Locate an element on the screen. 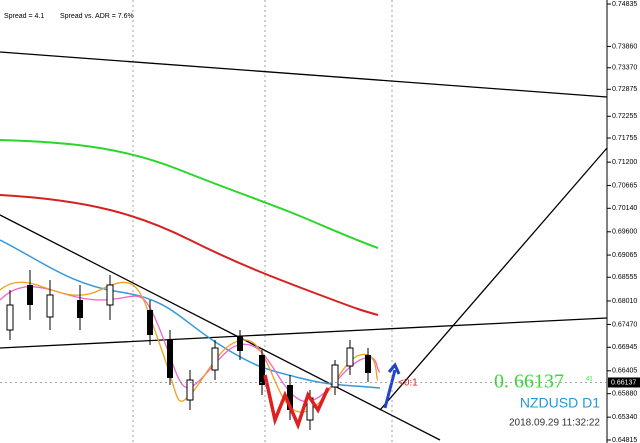 The image size is (640, 443). direction-arrow is located at coordinates (392, 385).